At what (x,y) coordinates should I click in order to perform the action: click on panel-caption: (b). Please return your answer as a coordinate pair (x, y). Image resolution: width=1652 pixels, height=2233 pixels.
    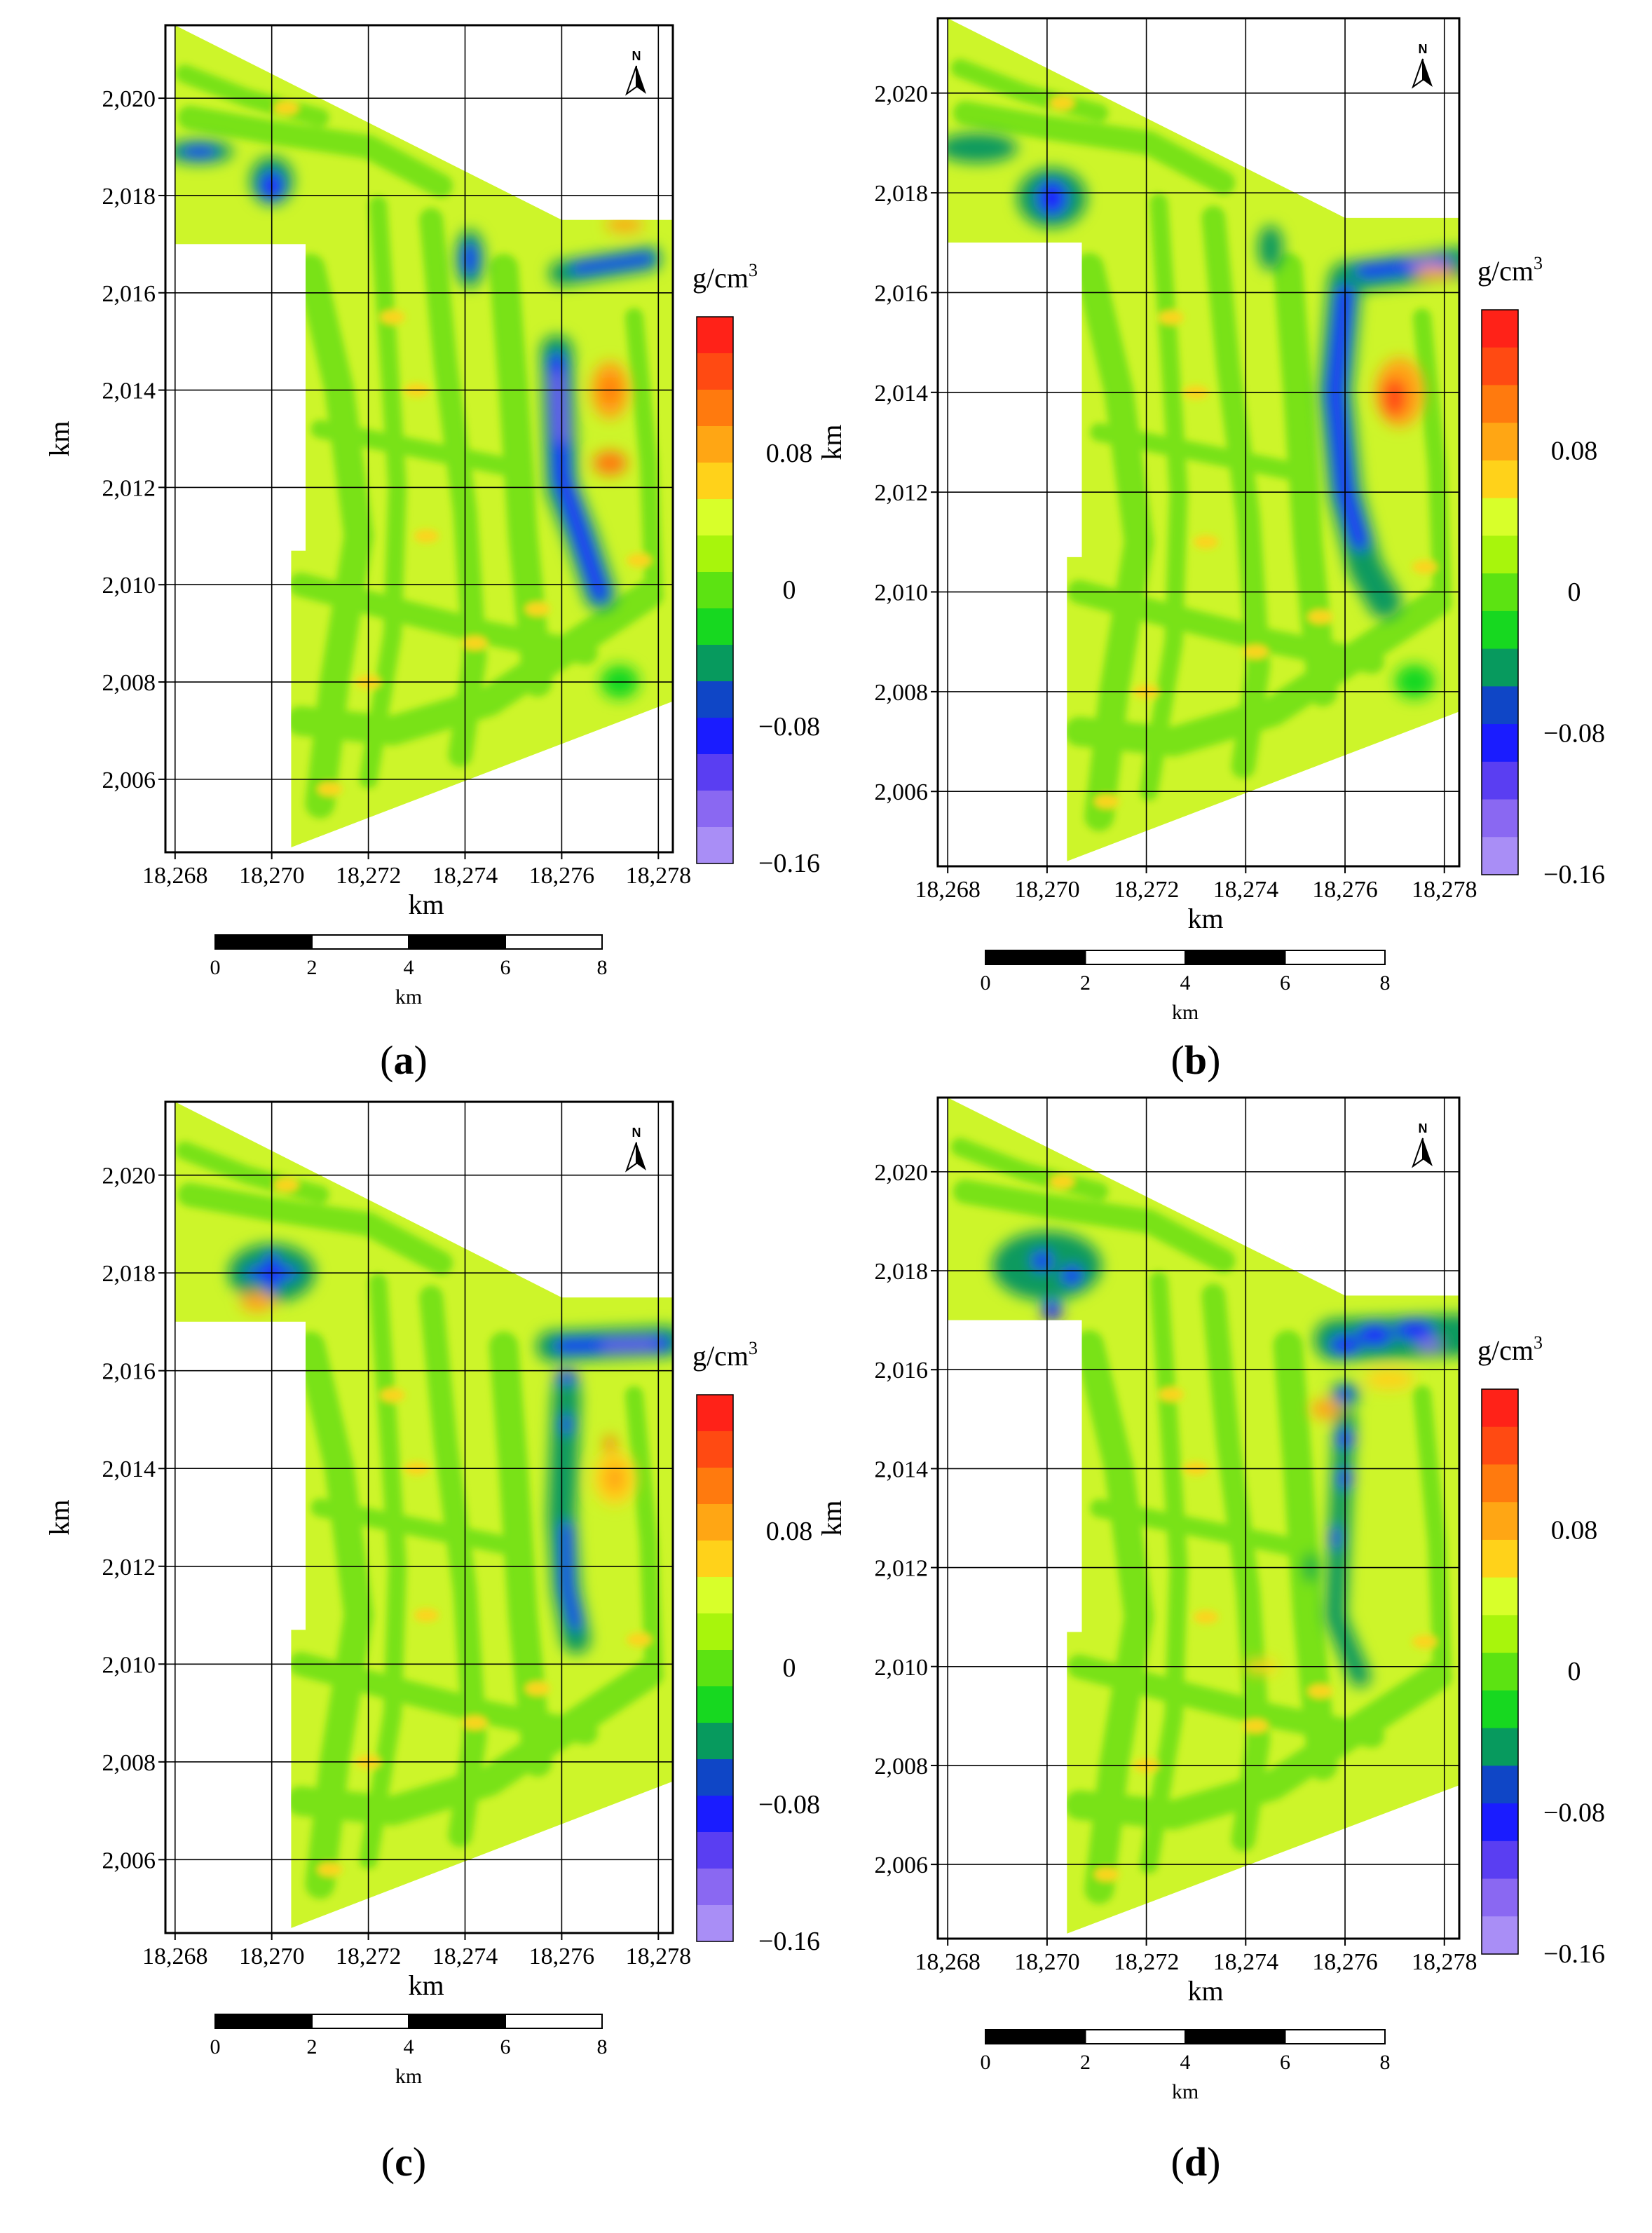
    Looking at the image, I should click on (1196, 1060).